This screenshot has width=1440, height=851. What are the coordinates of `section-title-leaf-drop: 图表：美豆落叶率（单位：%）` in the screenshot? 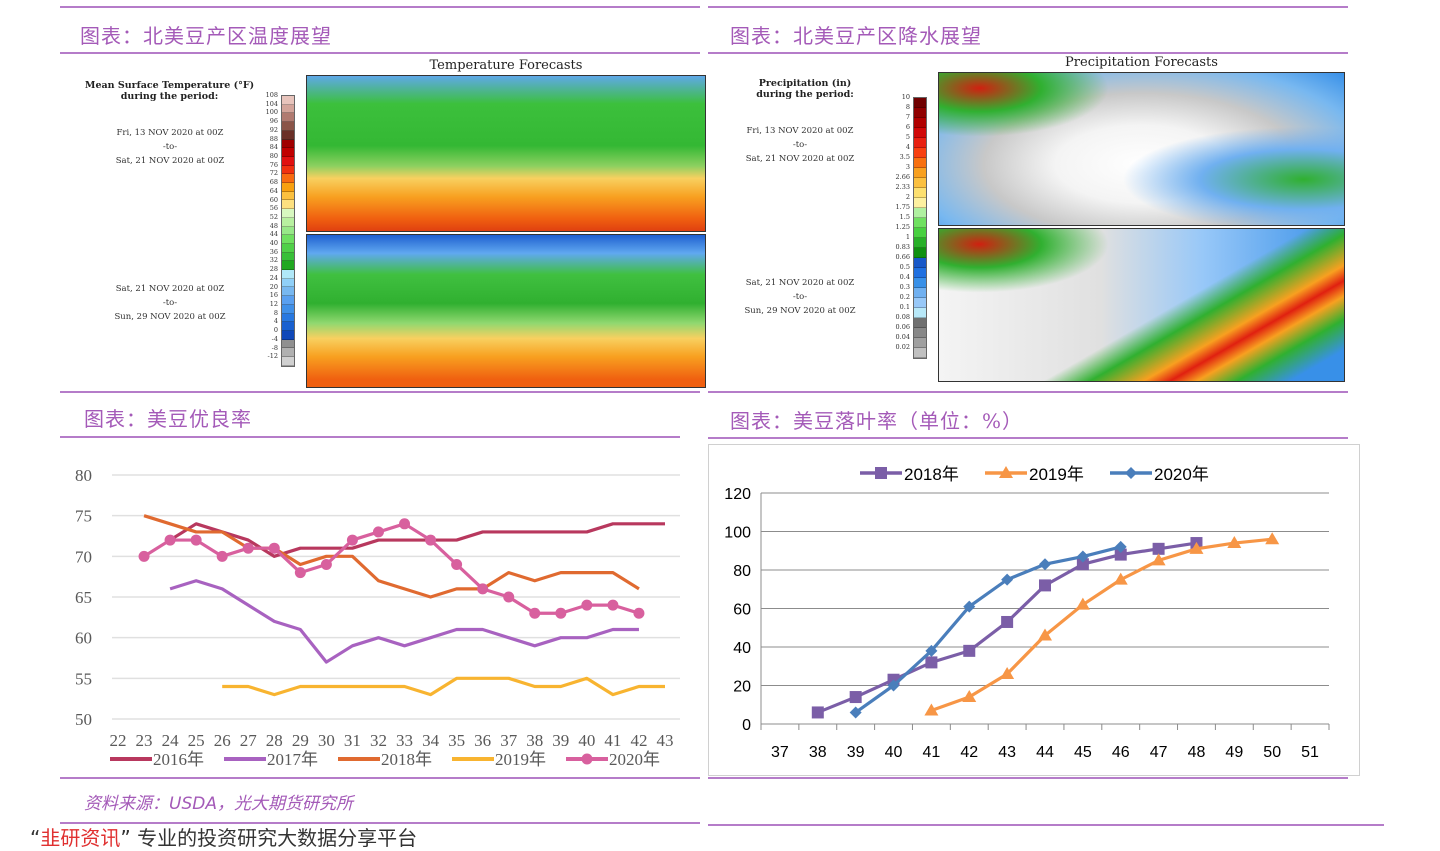 It's located at (877, 421).